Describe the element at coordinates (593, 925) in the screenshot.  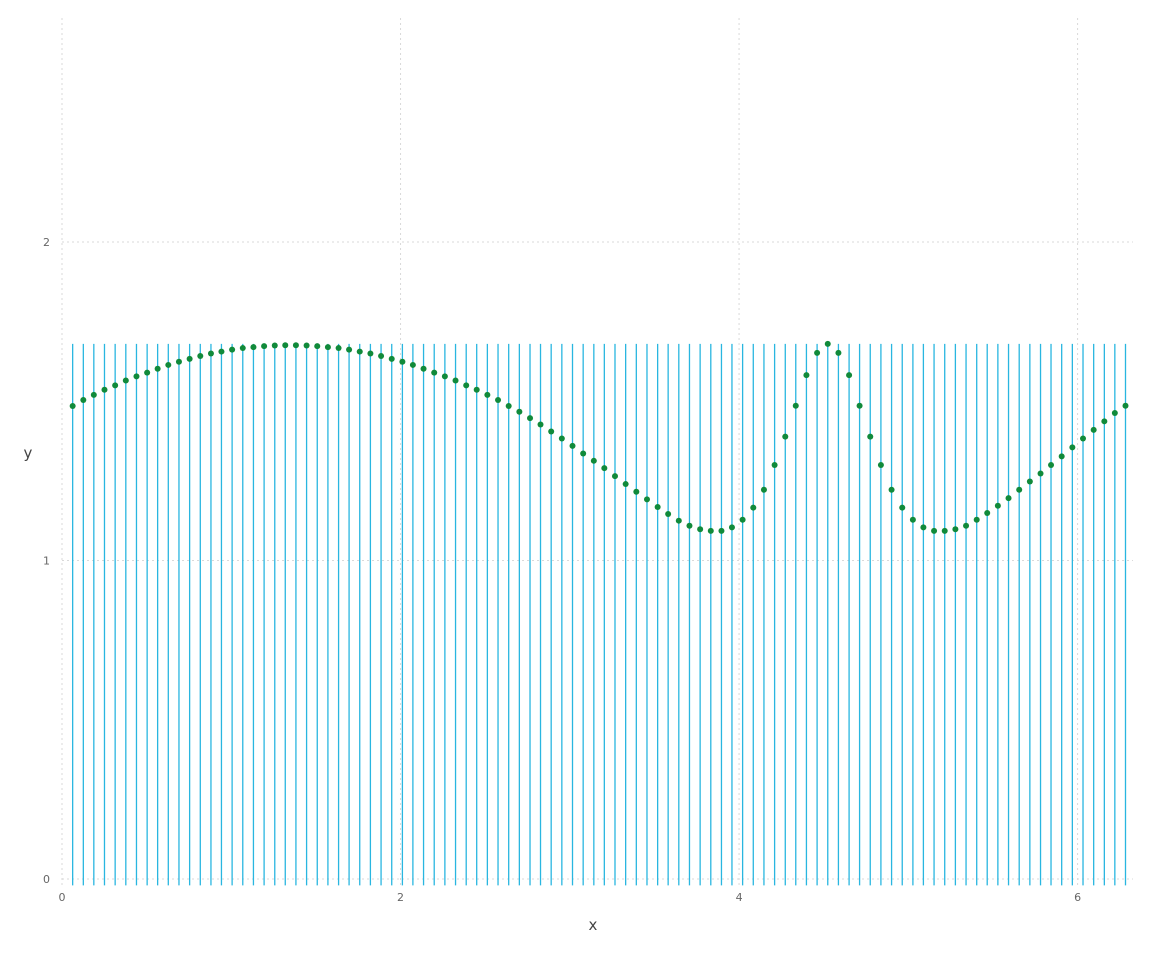
I see `x-axis-label: x` at that location.